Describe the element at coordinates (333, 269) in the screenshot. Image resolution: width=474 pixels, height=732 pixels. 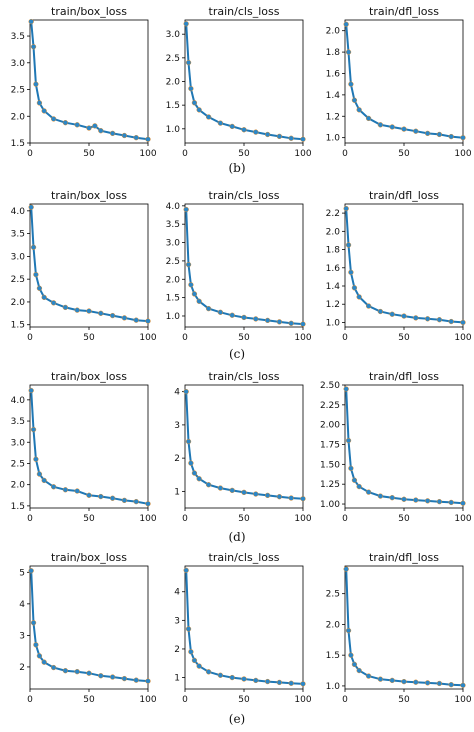
I see `y-tick-label: 1.6` at that location.